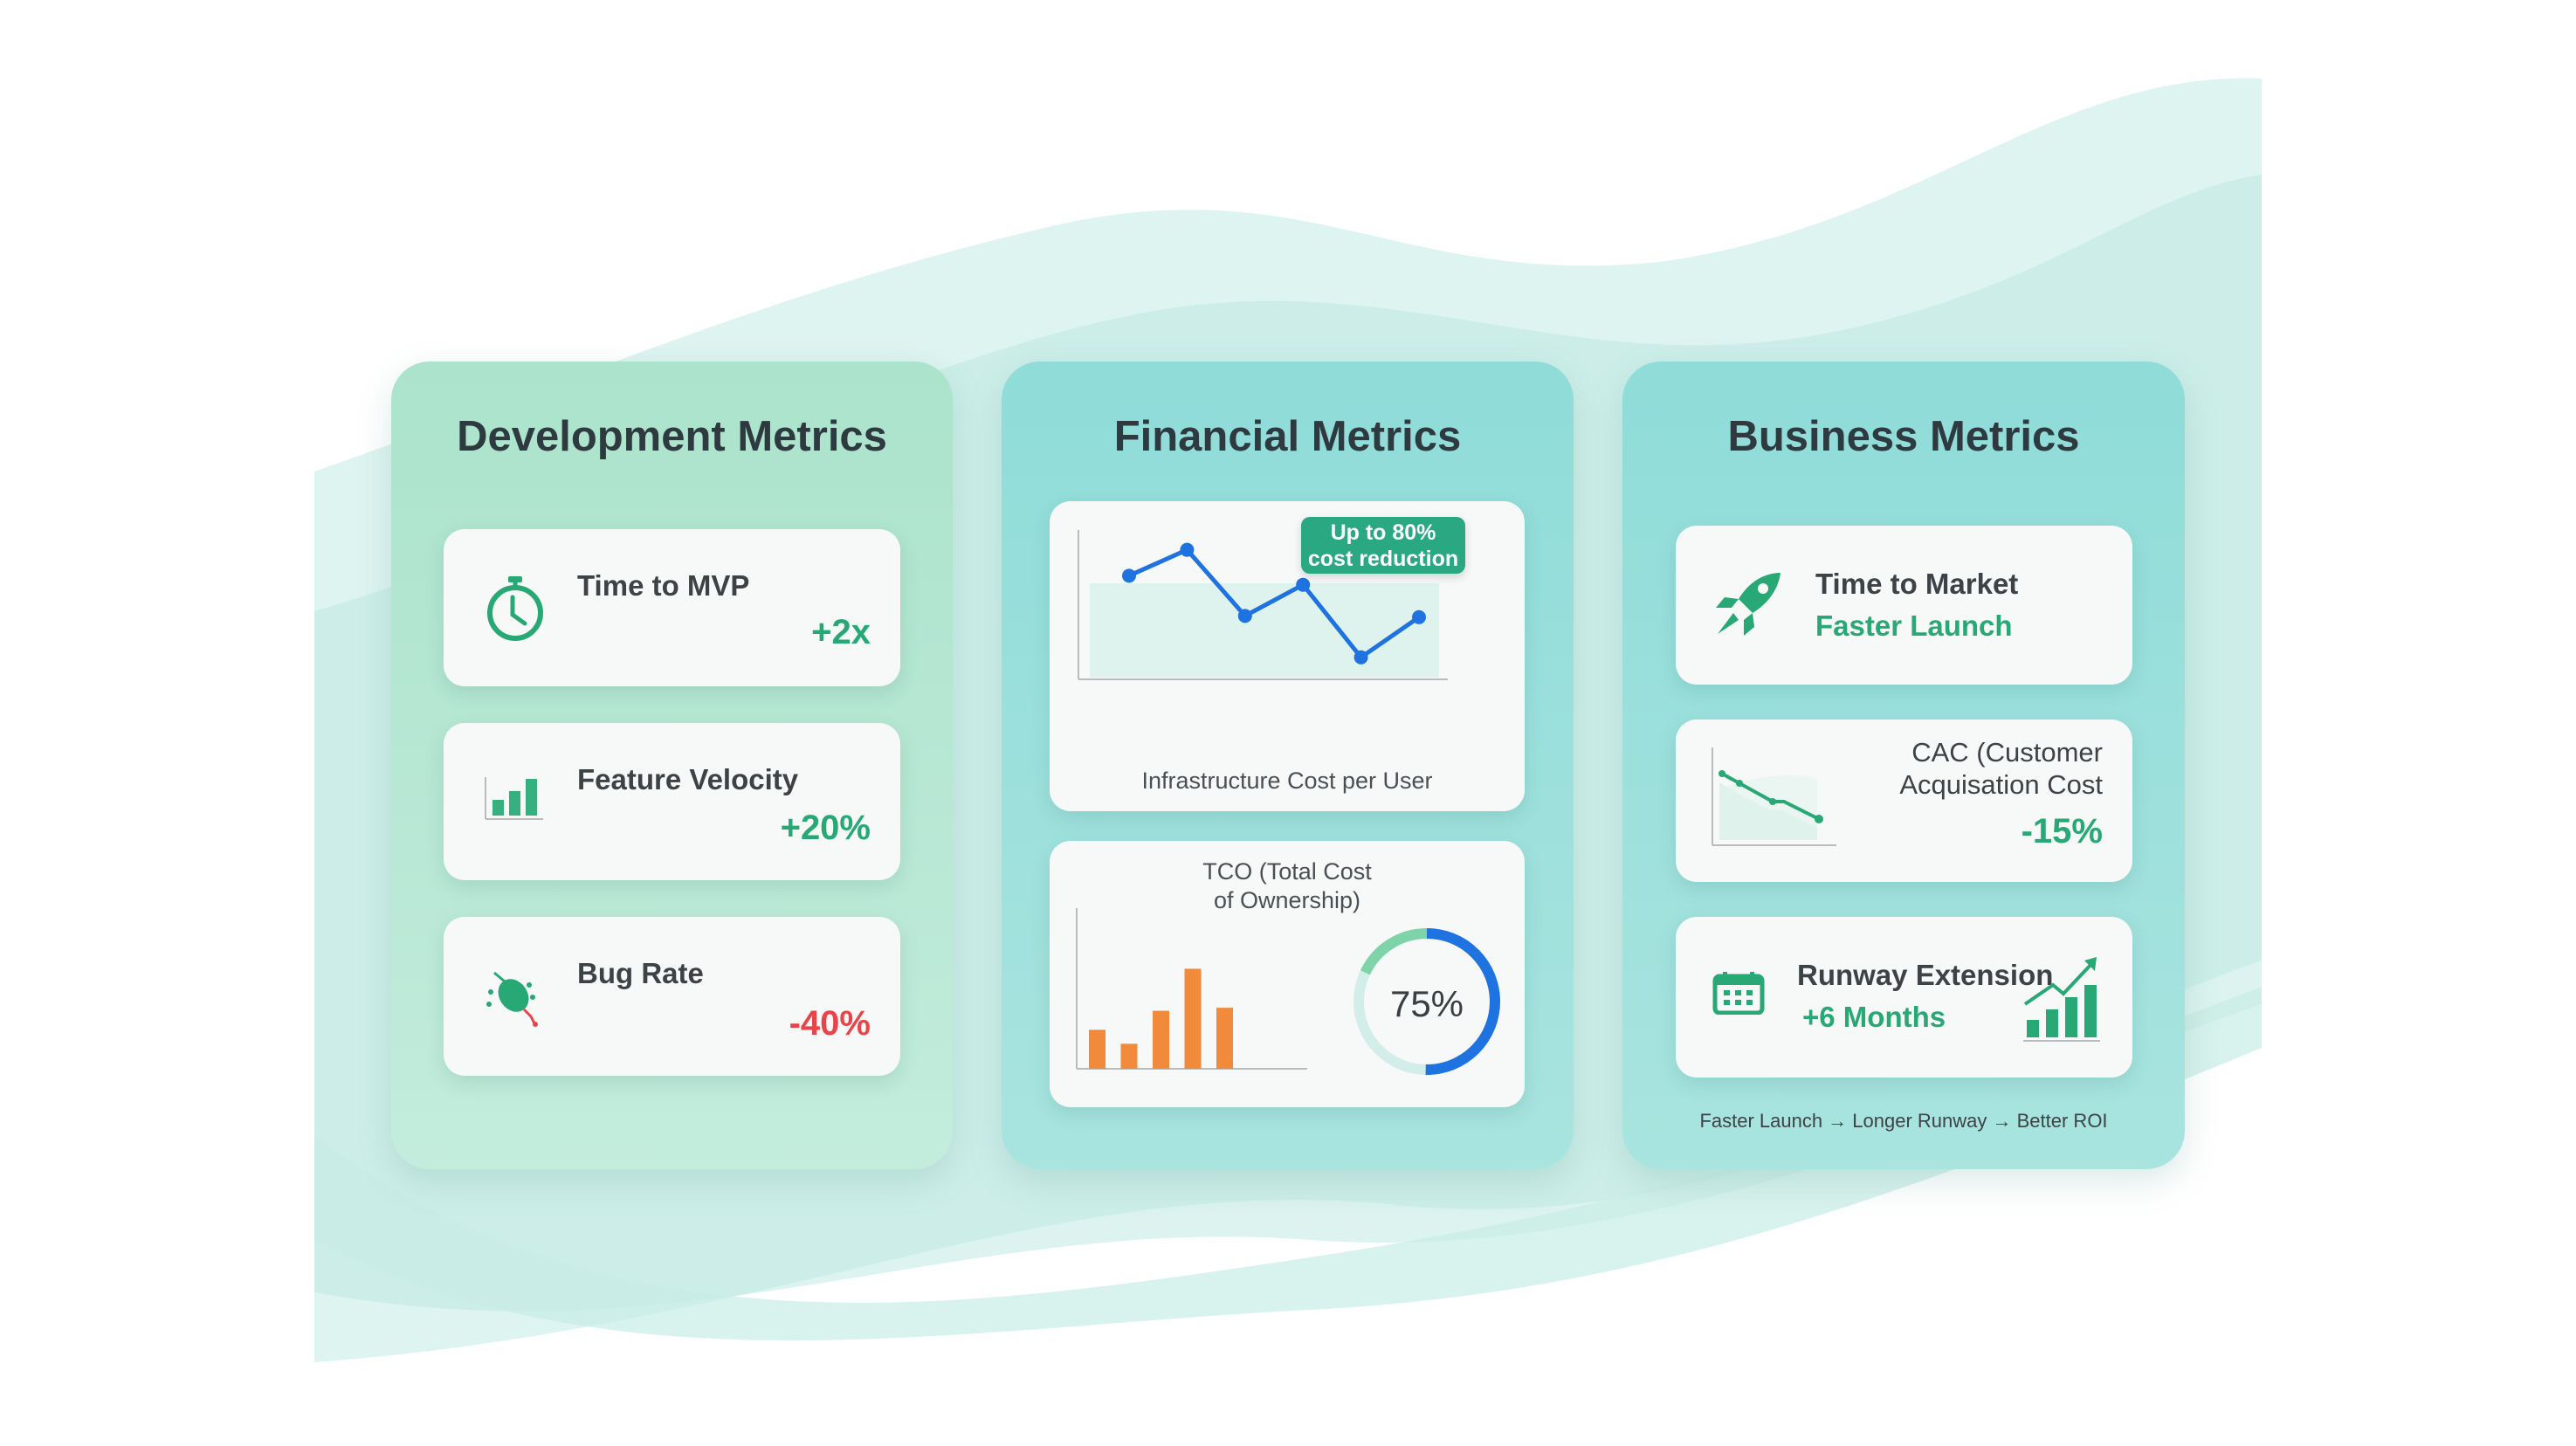 This screenshot has height=1446, width=2576. I want to click on badge-line1: Up to 80%, so click(1383, 532).